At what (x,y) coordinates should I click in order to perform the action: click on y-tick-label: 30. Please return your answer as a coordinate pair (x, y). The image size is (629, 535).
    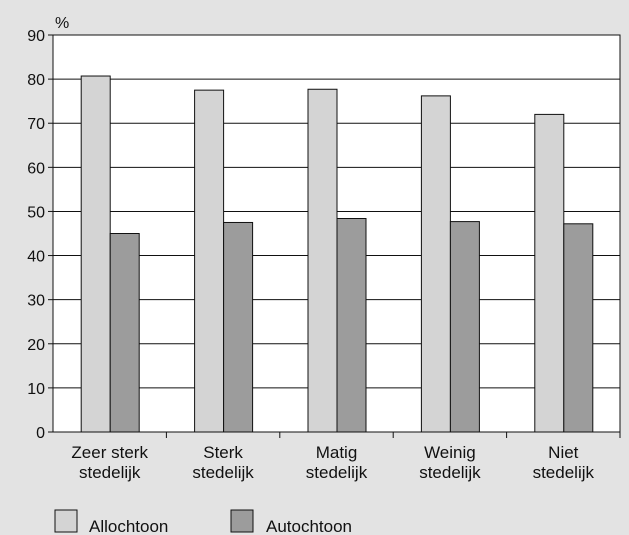
    Looking at the image, I should click on (36, 301).